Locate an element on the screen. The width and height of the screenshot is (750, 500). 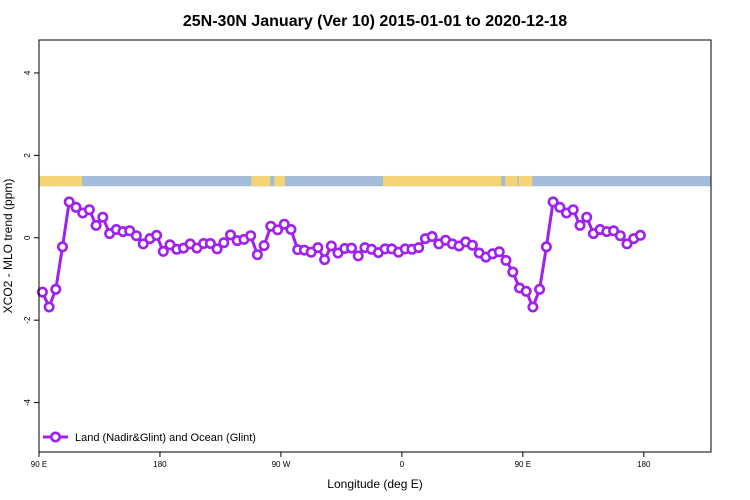
y-tick-label: 0 is located at coordinates (27, 237).